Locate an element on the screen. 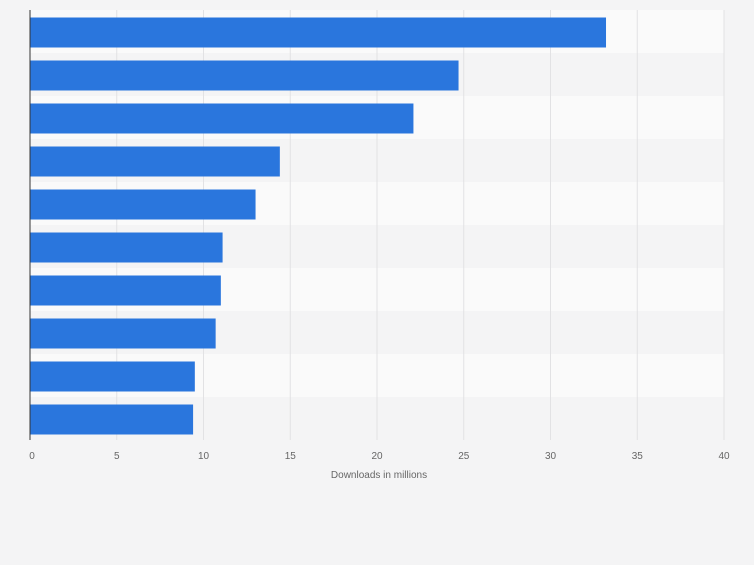  x-tick-label: 25 is located at coordinates (464, 456).